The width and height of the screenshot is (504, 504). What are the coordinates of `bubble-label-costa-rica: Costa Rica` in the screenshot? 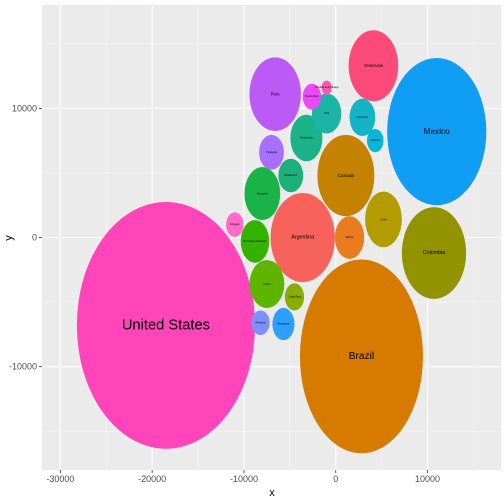 It's located at (294, 296).